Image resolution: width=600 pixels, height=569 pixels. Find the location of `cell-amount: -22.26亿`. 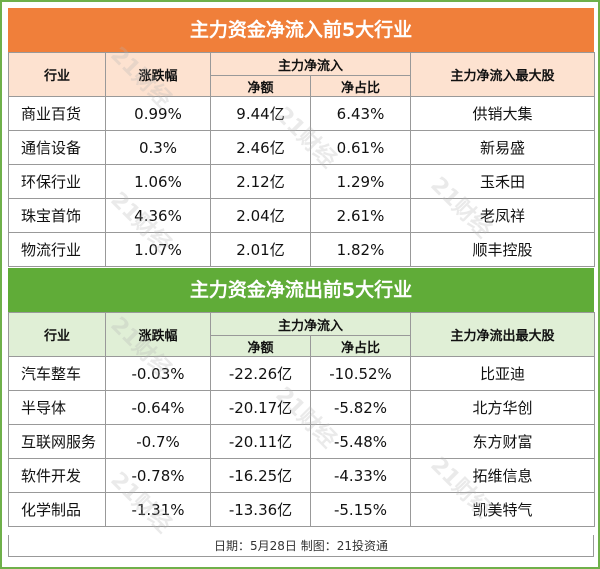

cell-amount: -22.26亿 is located at coordinates (260, 373).